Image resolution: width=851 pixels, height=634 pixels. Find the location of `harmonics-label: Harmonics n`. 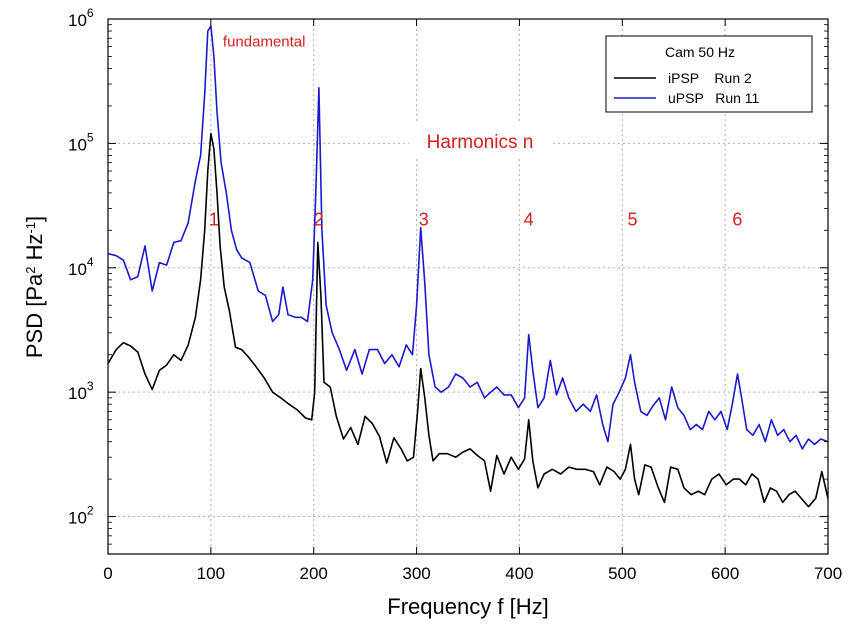

harmonics-label: Harmonics n is located at coordinates (480, 142).